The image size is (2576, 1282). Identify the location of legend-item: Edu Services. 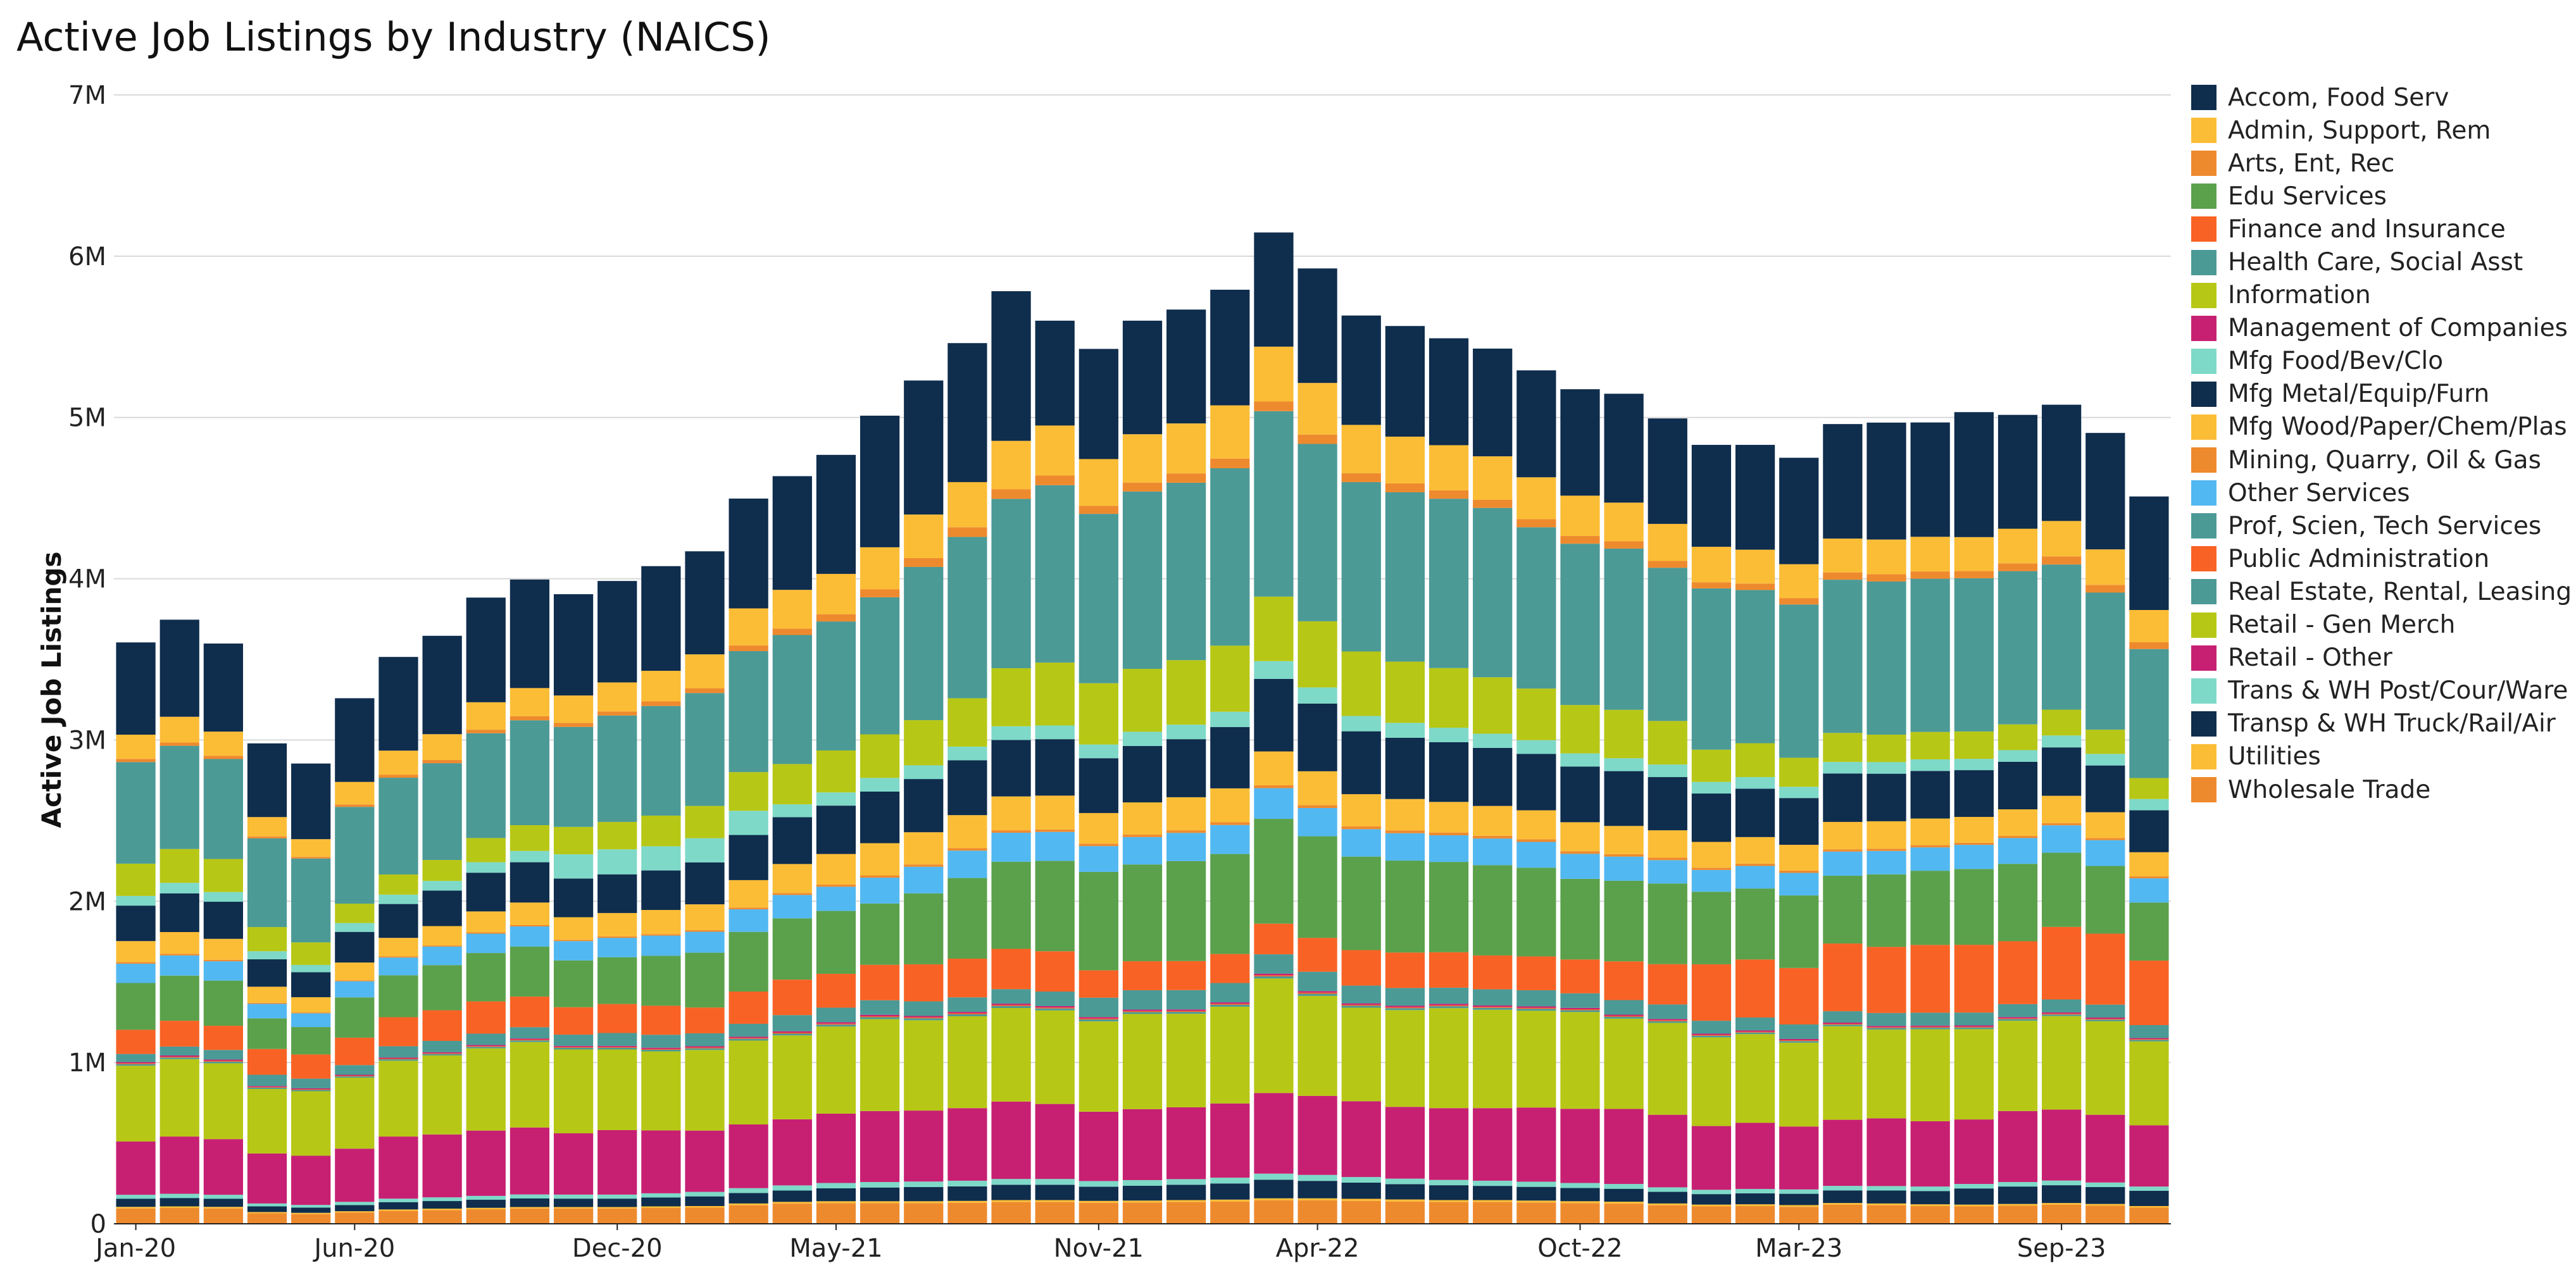
(2381, 196).